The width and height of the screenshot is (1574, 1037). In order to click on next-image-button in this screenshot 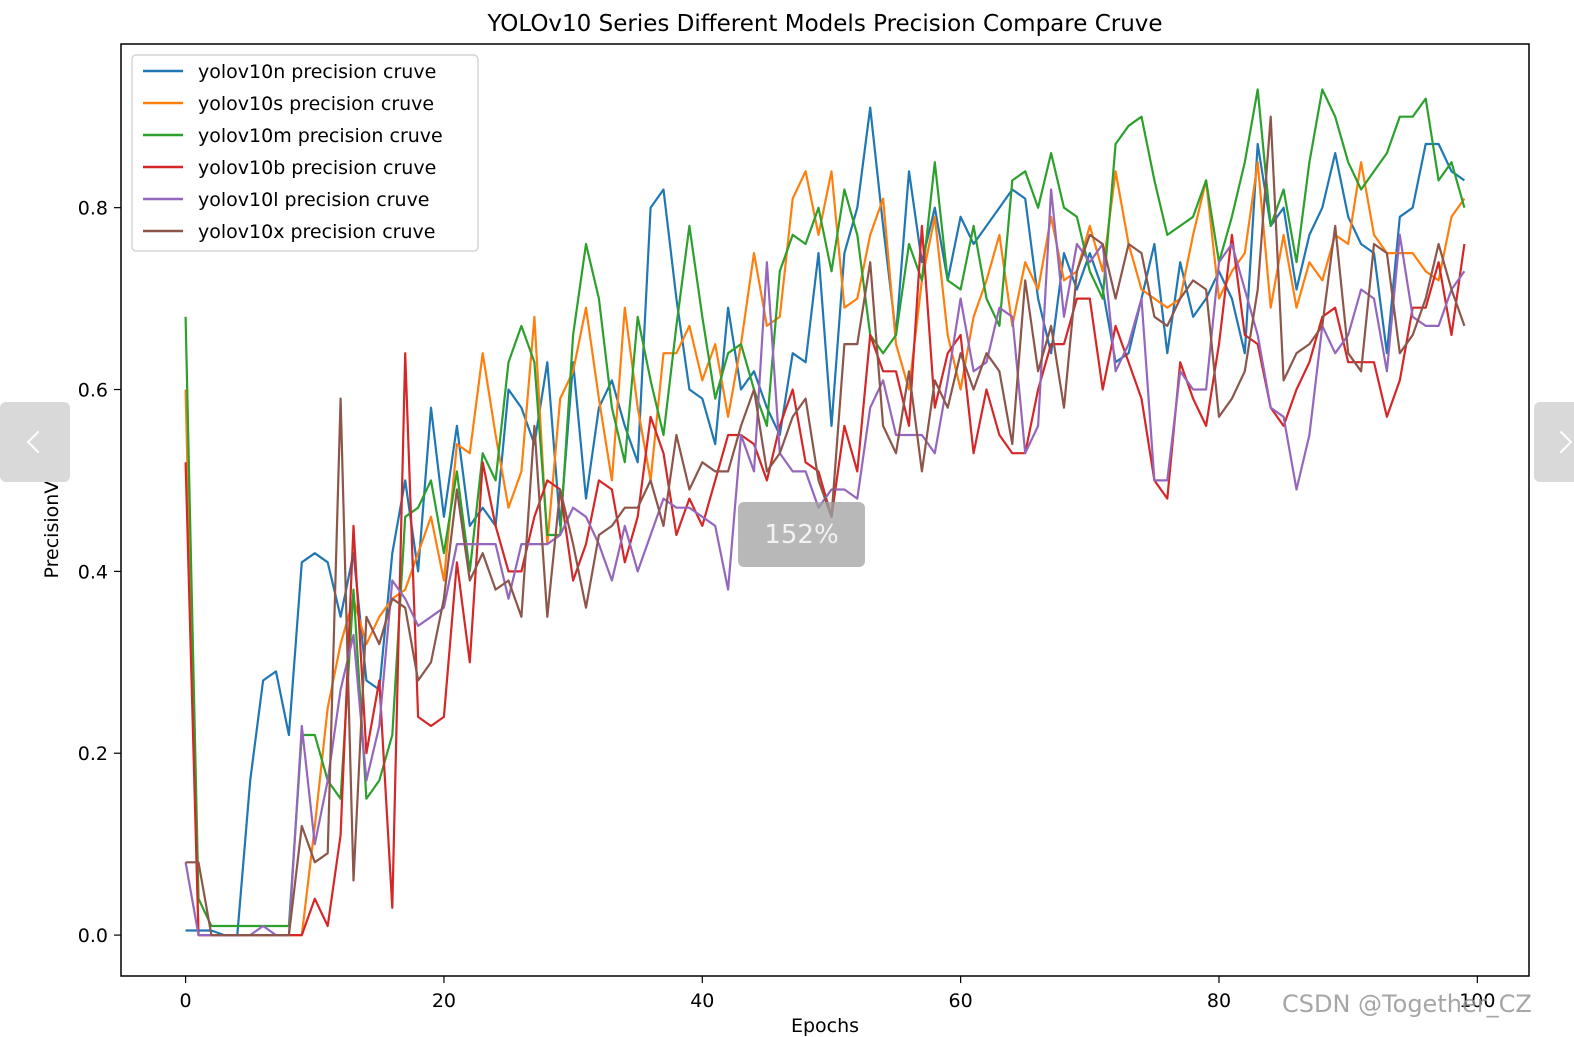, I will do `click(1554, 442)`.